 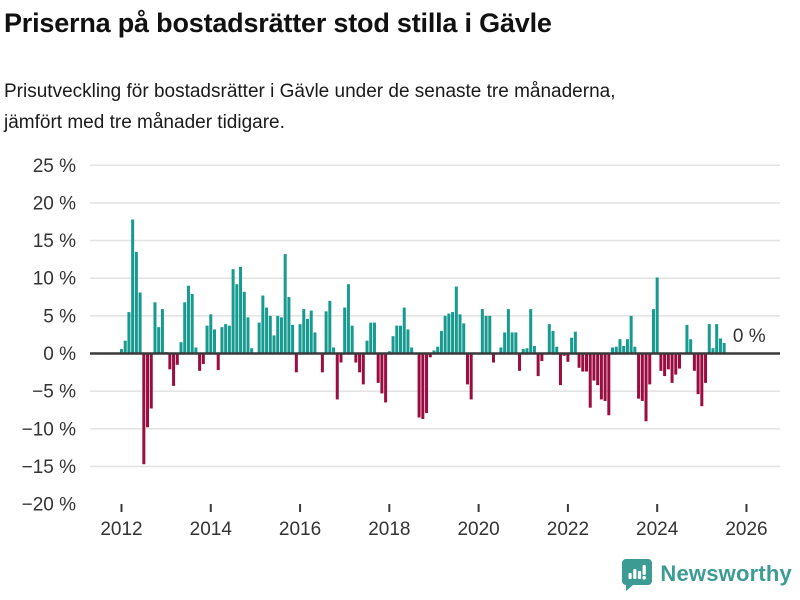 What do you see at coordinates (49, 429) in the screenshot?
I see `y-axis-label: −10 %` at bounding box center [49, 429].